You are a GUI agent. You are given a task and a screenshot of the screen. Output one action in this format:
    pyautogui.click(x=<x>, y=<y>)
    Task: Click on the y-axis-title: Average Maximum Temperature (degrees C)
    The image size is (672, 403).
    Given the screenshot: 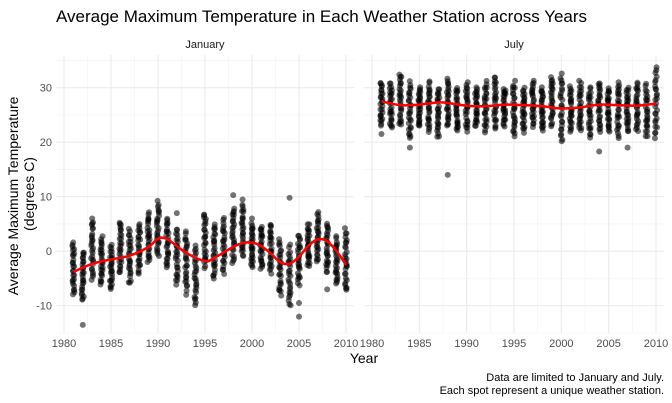 What is the action you would take?
    pyautogui.click(x=21, y=194)
    